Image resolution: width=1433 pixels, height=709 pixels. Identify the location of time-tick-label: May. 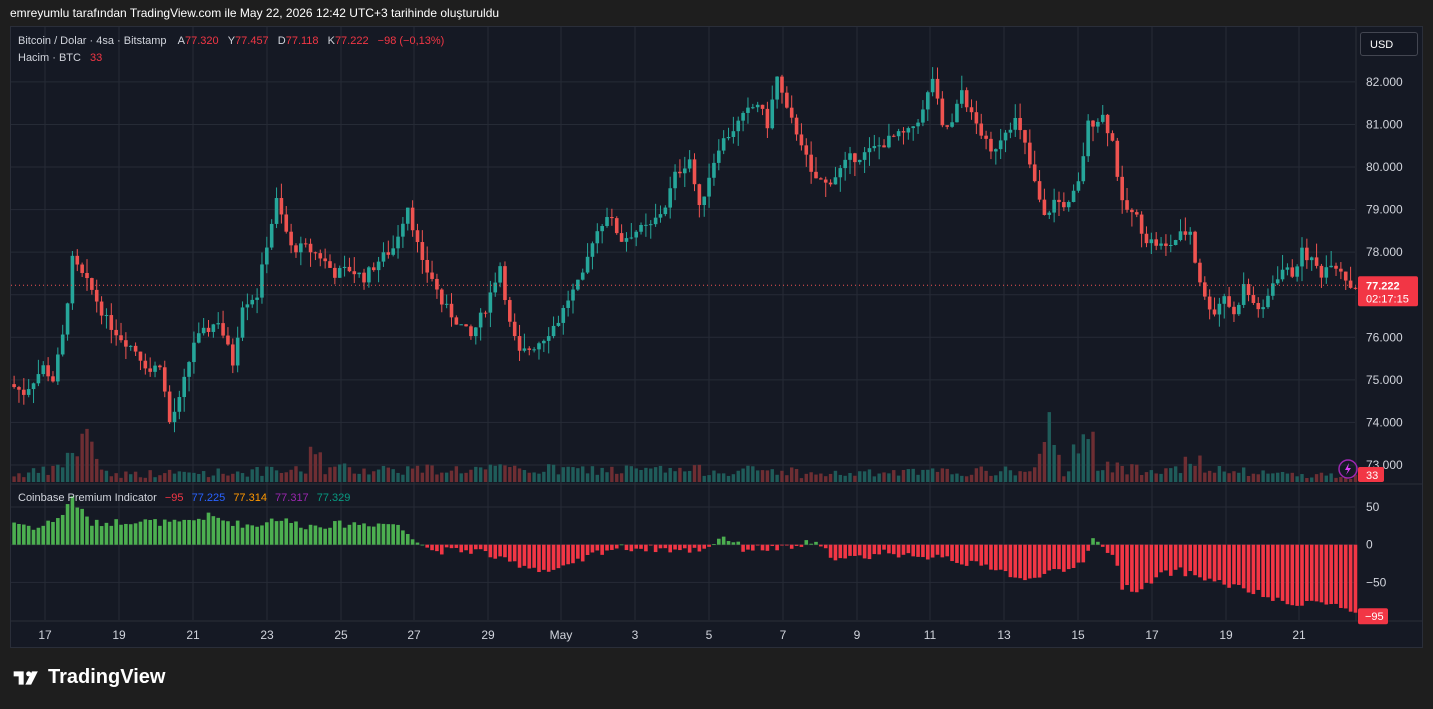
(561, 635).